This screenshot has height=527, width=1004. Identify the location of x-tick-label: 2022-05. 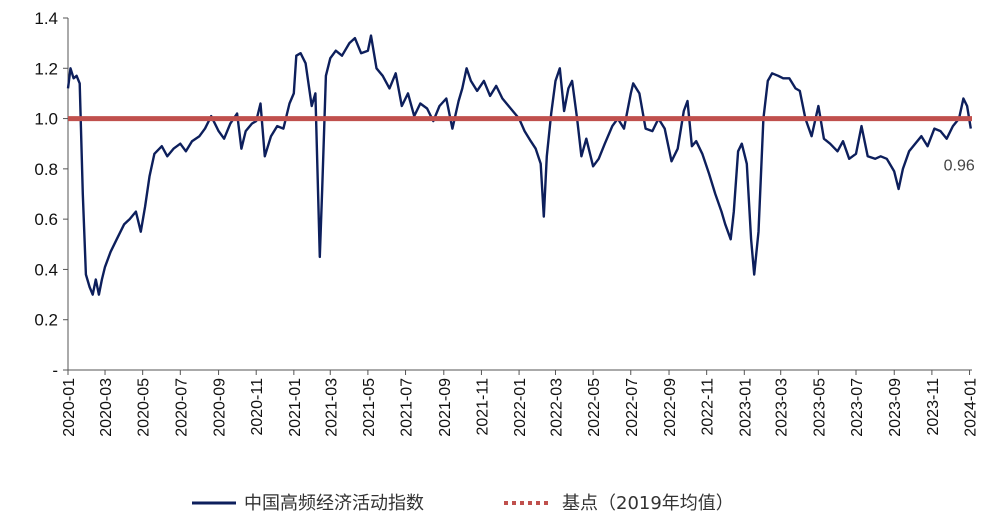
(594, 407).